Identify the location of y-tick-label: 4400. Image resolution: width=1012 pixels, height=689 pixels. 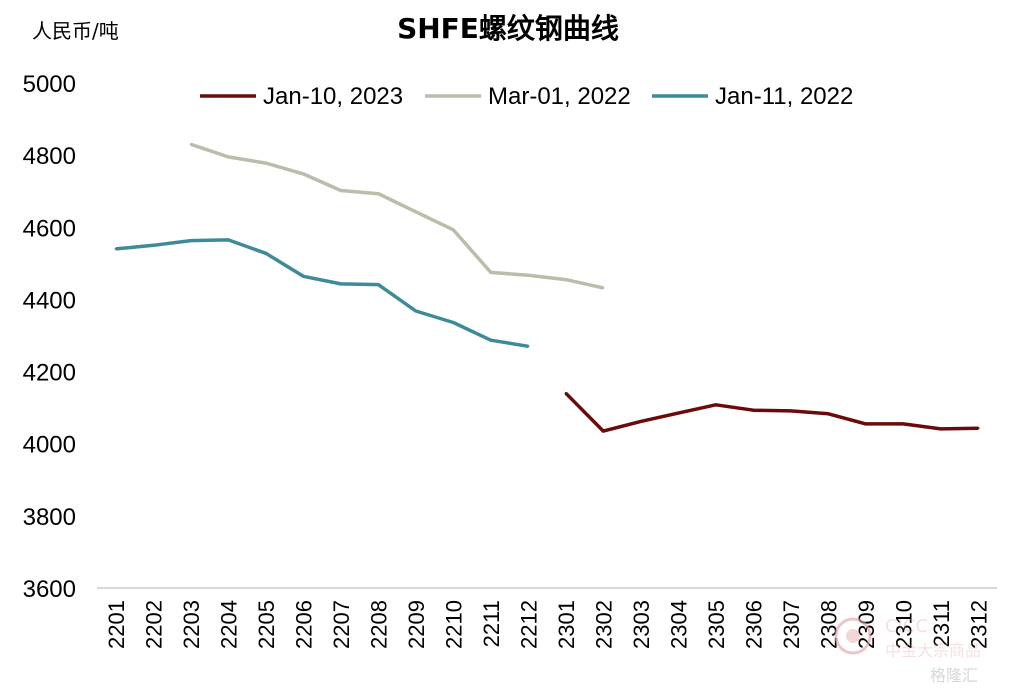
(49, 300).